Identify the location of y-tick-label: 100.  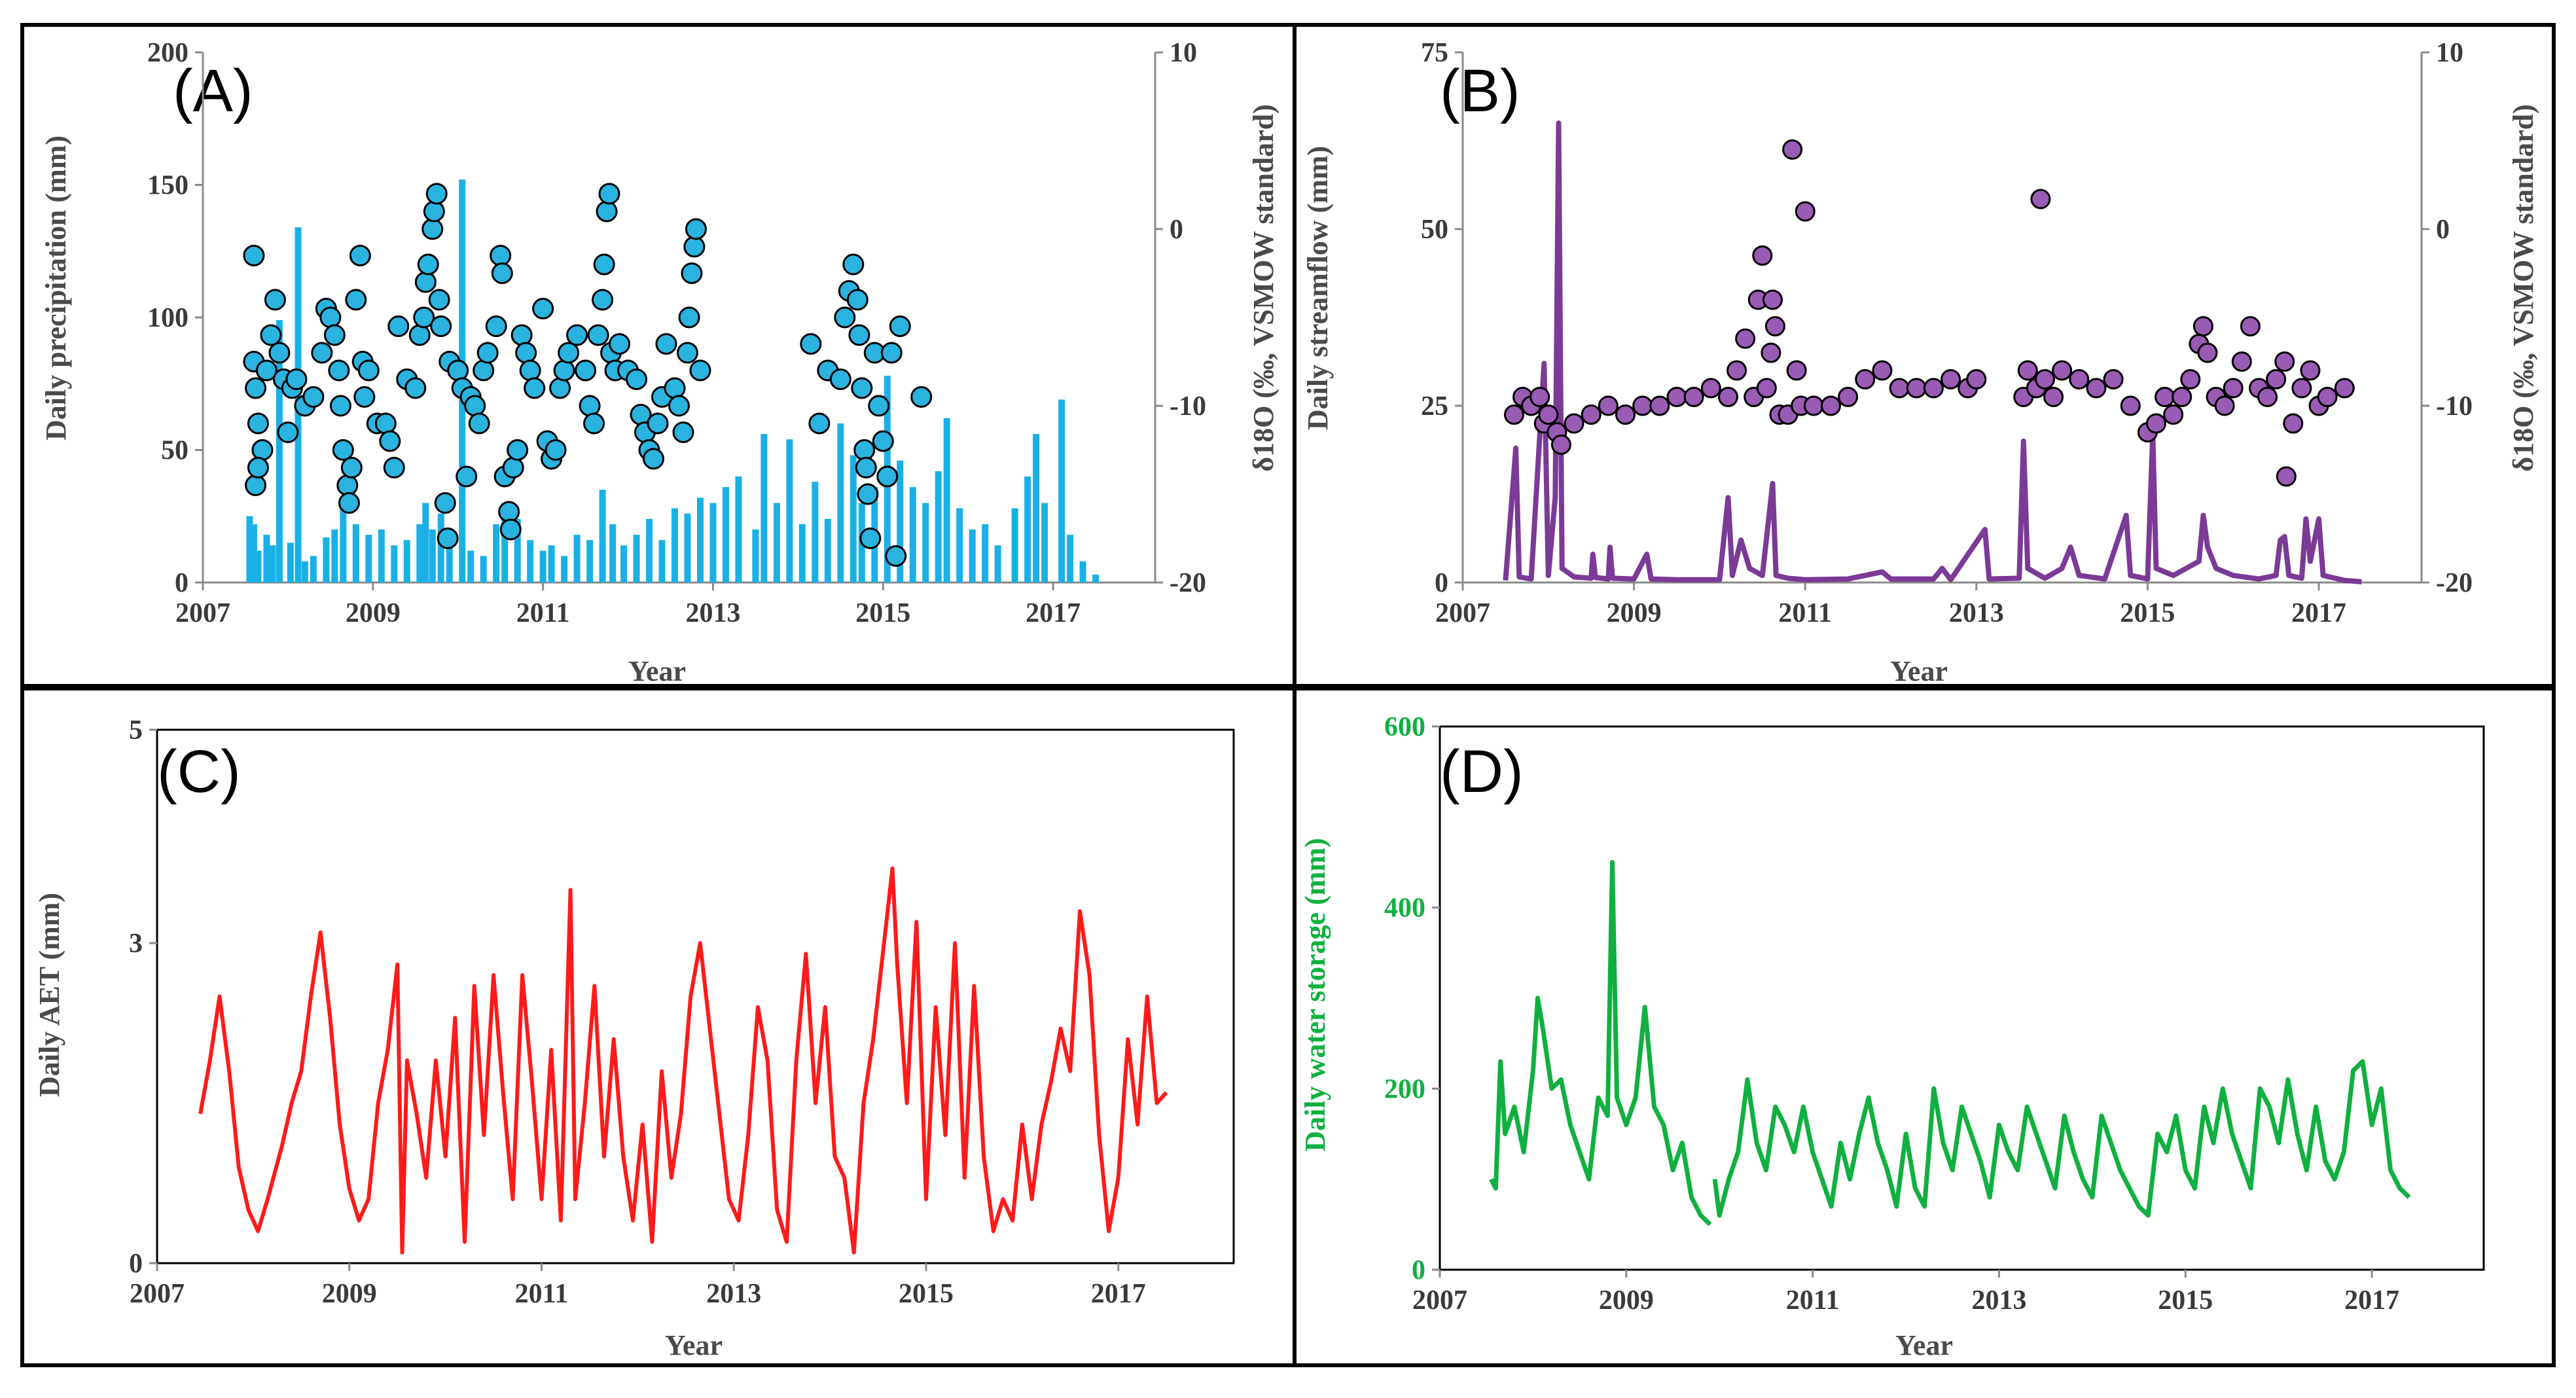
(167, 318).